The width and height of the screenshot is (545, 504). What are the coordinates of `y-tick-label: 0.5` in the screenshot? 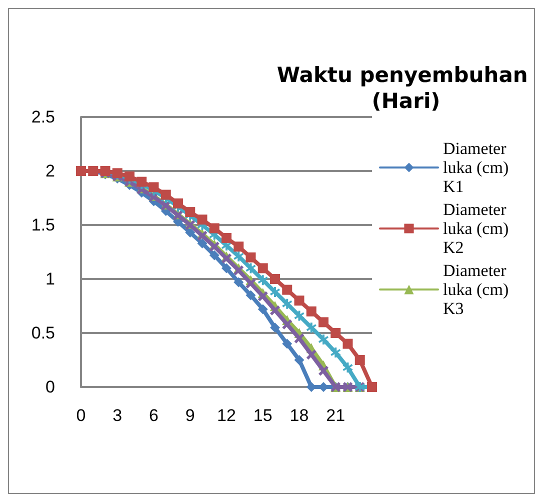 It's located at (43, 333).